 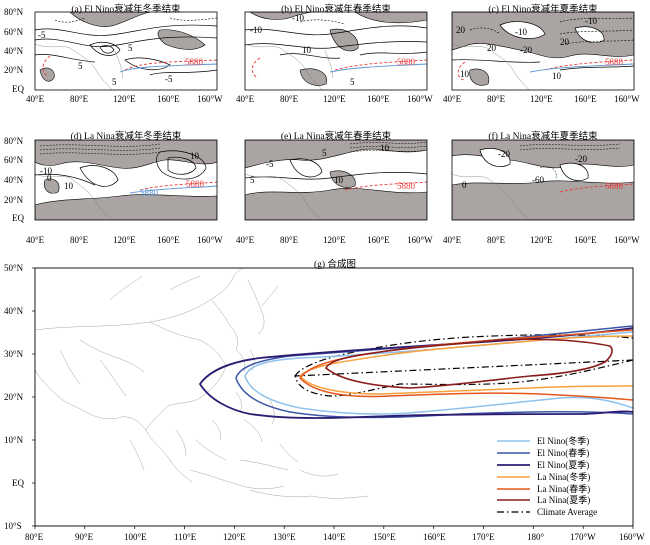 What do you see at coordinates (14, 268) in the screenshot?
I see `composite-y-tick: 50°N` at bounding box center [14, 268].